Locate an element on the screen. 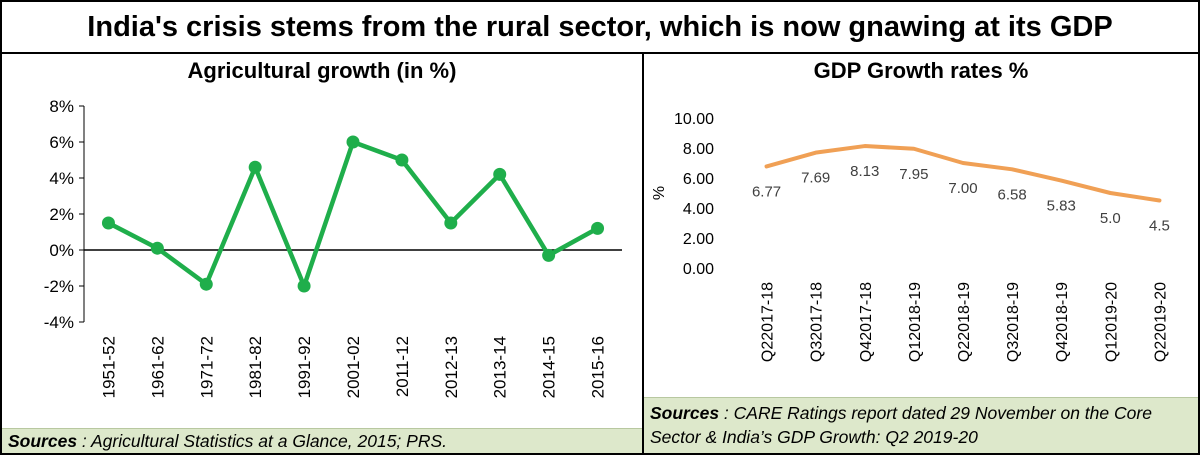 Image resolution: width=1200 pixels, height=455 pixels. agri-x-tick-label: 2001-02 is located at coordinates (353, 367).